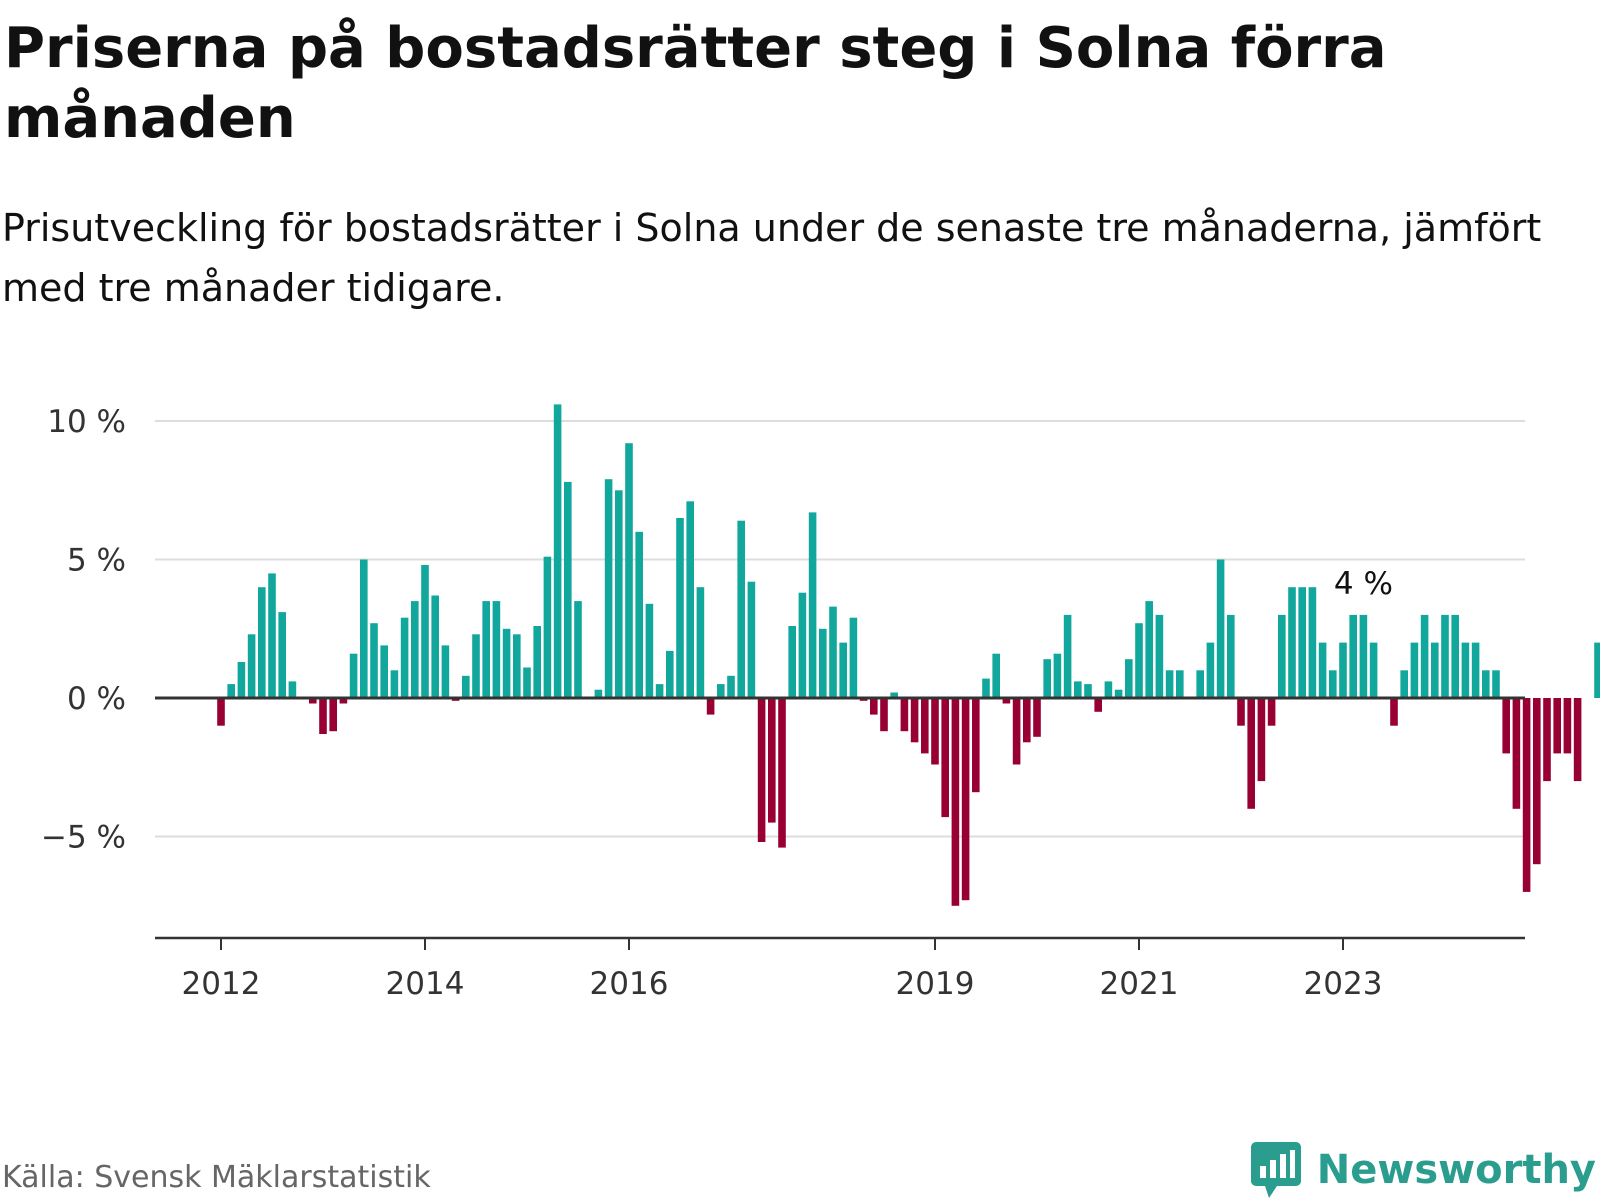 Image resolution: width=1600 pixels, height=1200 pixels. What do you see at coordinates (1456, 1170) in the screenshot?
I see `brand-name: Newsworthy` at bounding box center [1456, 1170].